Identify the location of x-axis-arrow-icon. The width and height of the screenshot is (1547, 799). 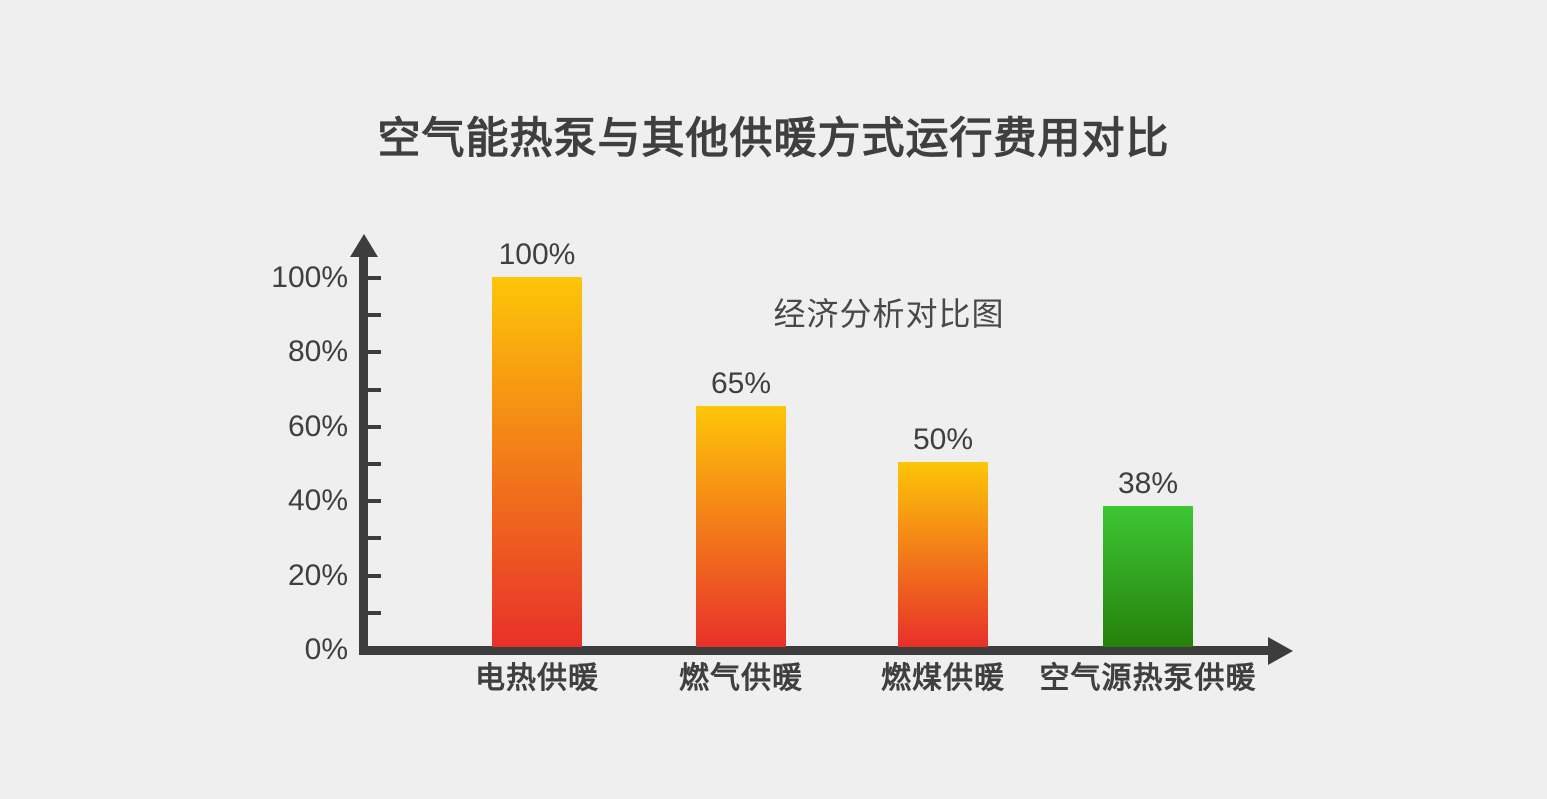
(1280, 651).